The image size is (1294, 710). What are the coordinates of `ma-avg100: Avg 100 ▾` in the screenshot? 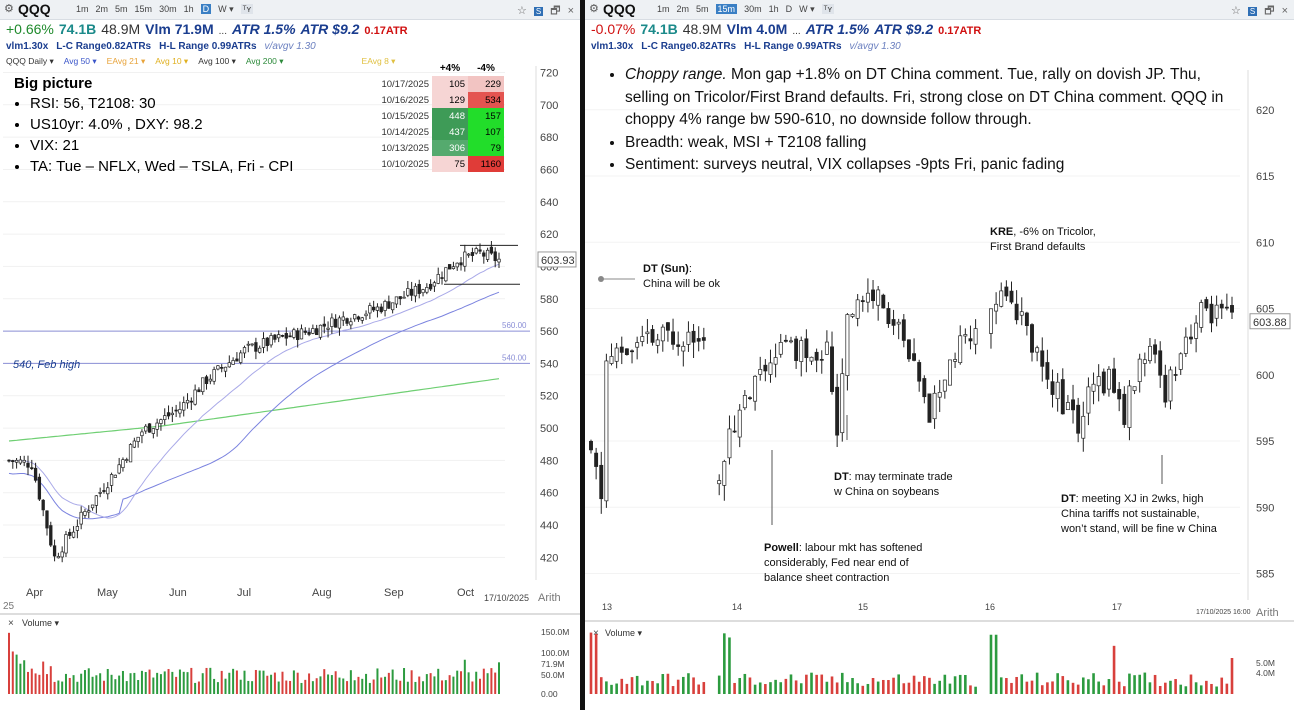 It's located at (217, 61).